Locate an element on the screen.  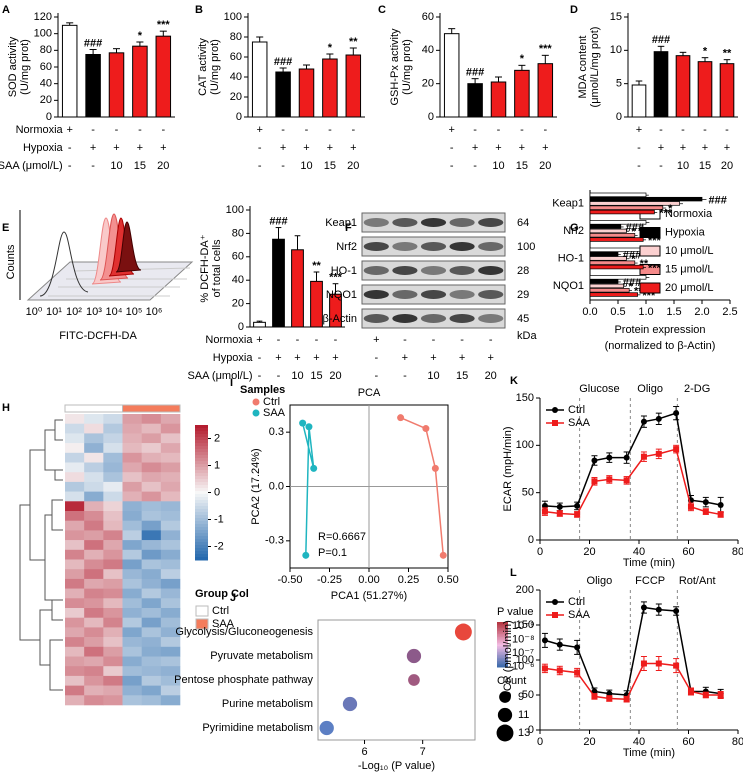
panel-label: K is located at coordinates (514, 381).